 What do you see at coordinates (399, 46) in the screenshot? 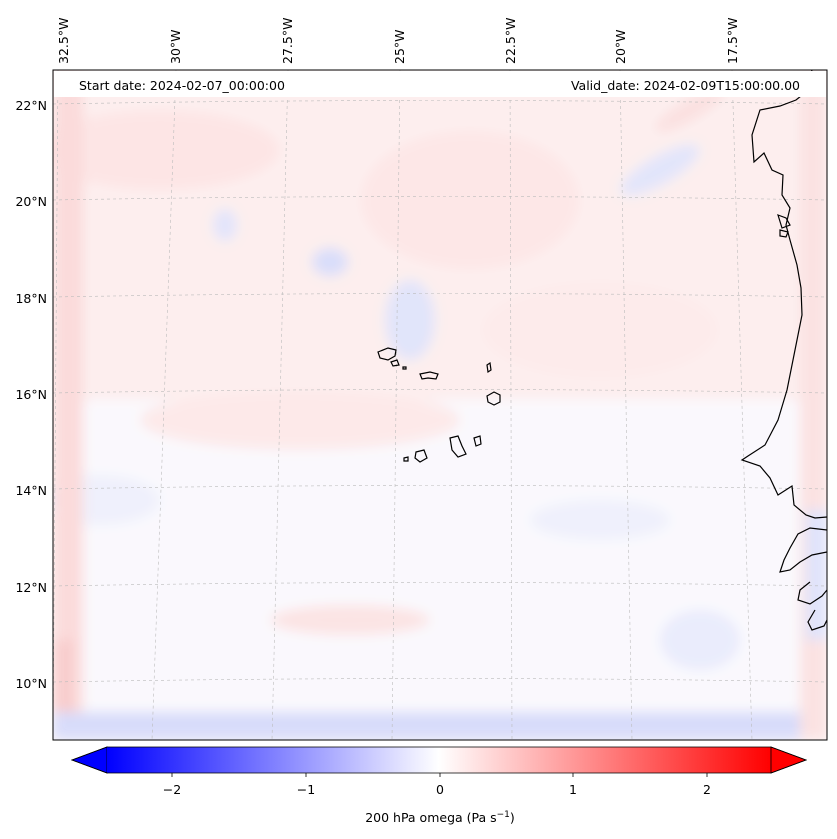
I see `lon-label: 25°W` at bounding box center [399, 46].